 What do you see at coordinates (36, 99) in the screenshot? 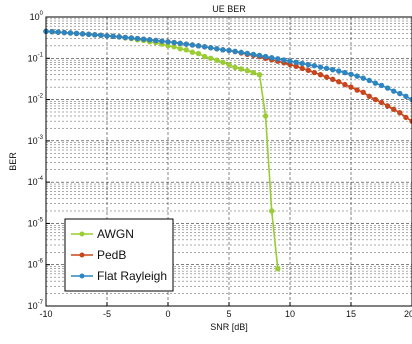
I see `y-tick-label: 10⁻²` at bounding box center [36, 99].